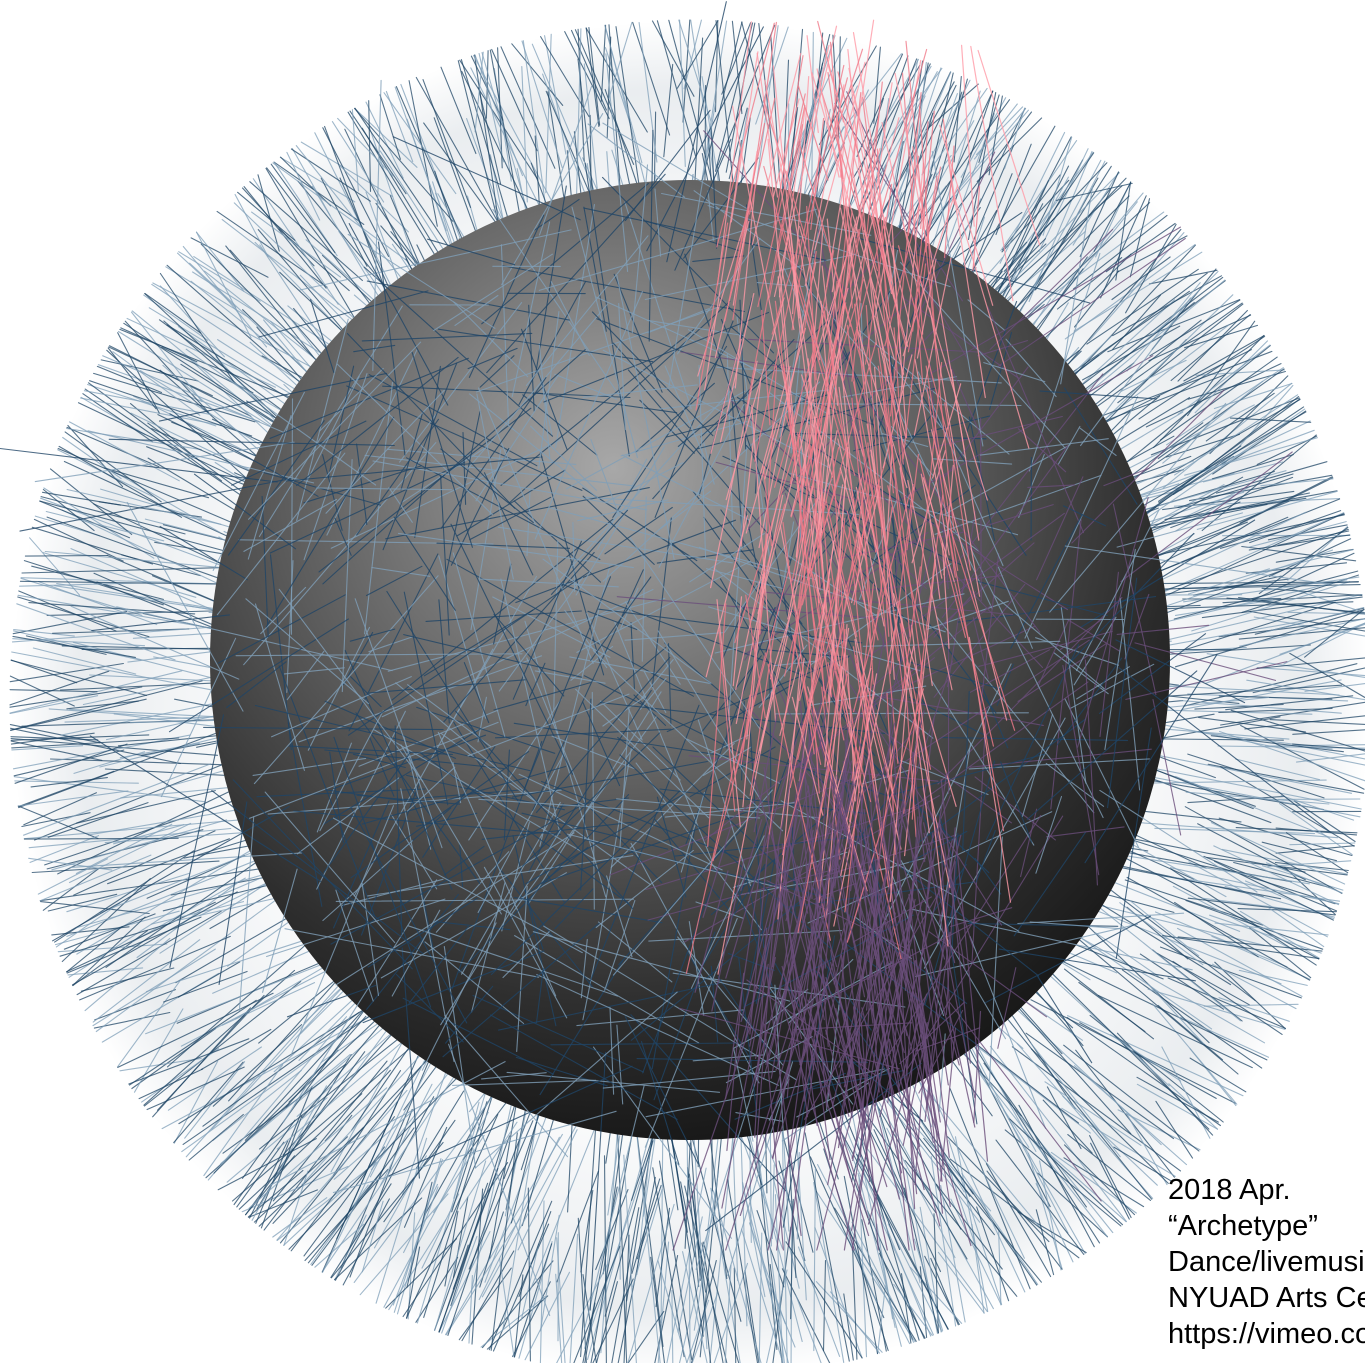 Image resolution: width=1365 pixels, height=1363 pixels. What do you see at coordinates (1266, 1298) in the screenshot?
I see `caption-venue: NYUAD Arts Center` at bounding box center [1266, 1298].